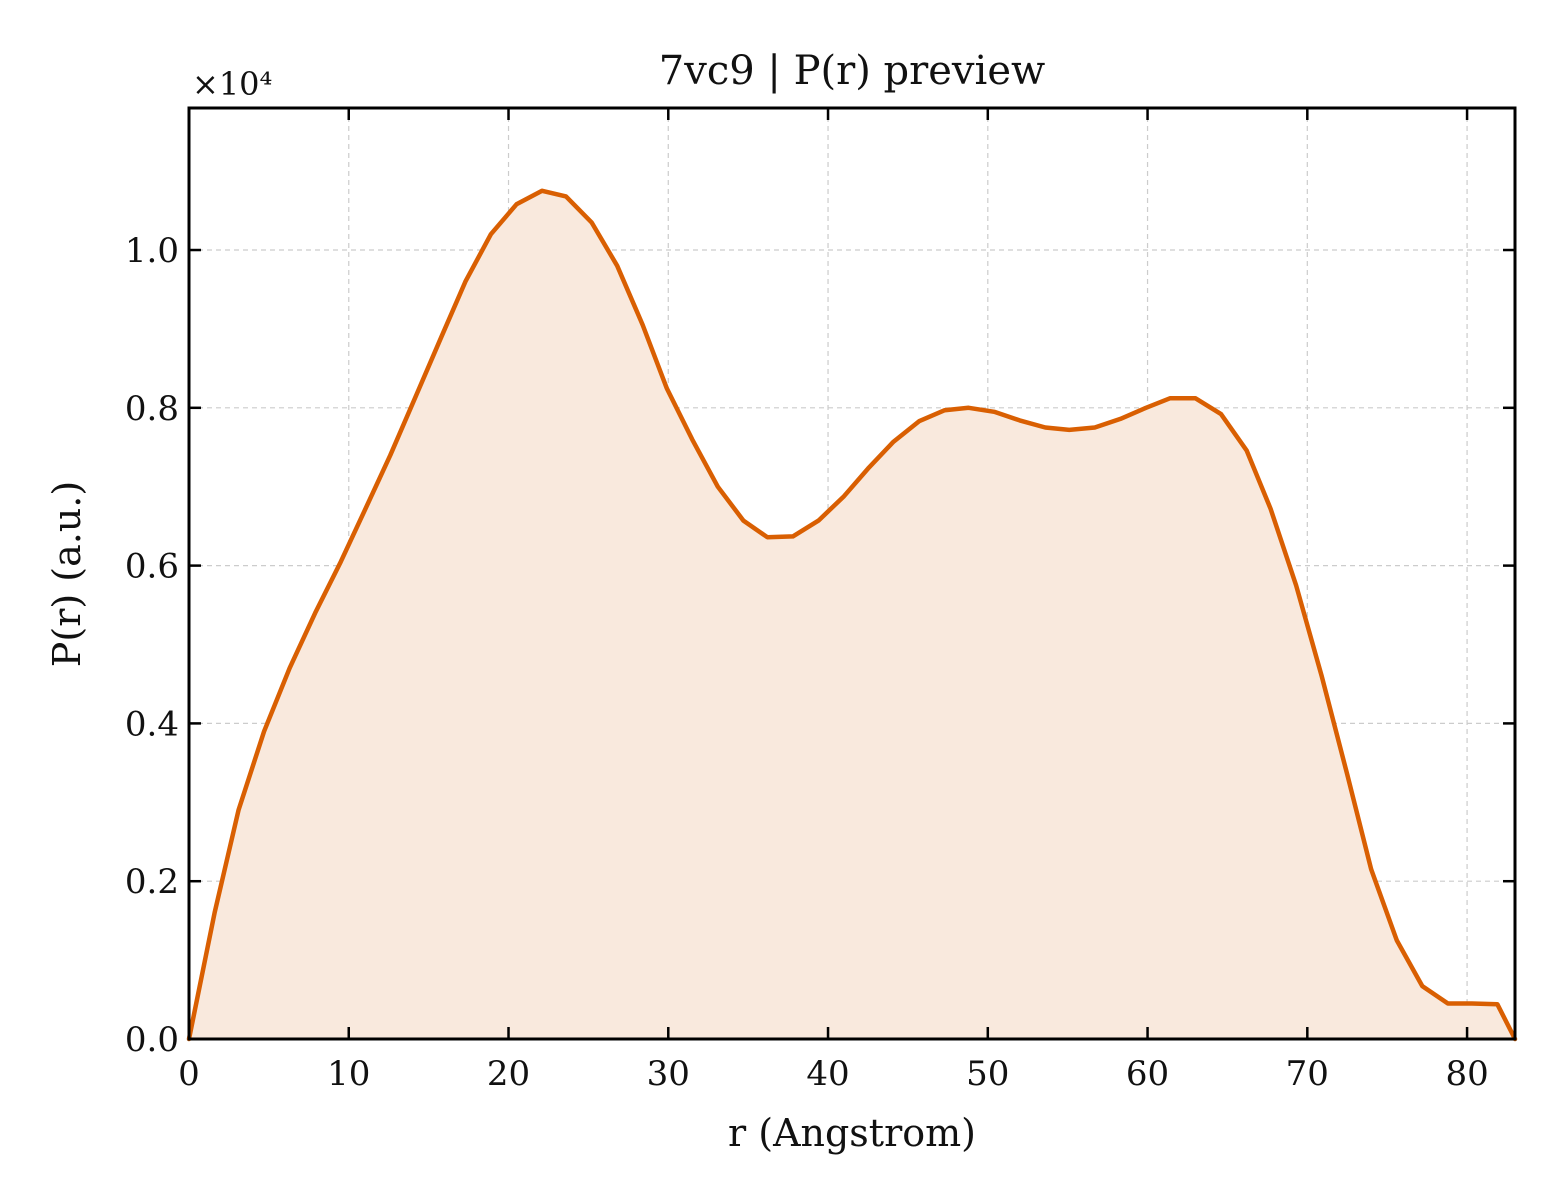  Describe the element at coordinates (1466, 1074) in the screenshot. I see `x-tick-label: 80` at that location.